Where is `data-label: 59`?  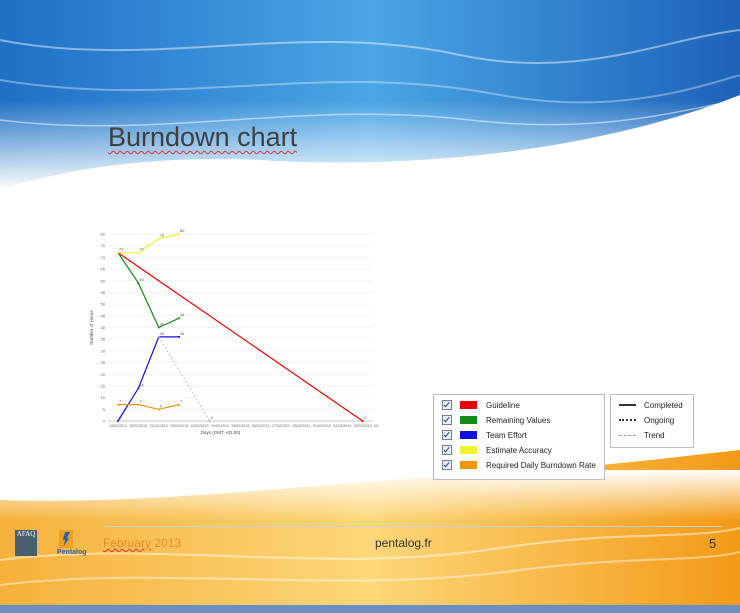 data-label: 59 is located at coordinates (141, 280).